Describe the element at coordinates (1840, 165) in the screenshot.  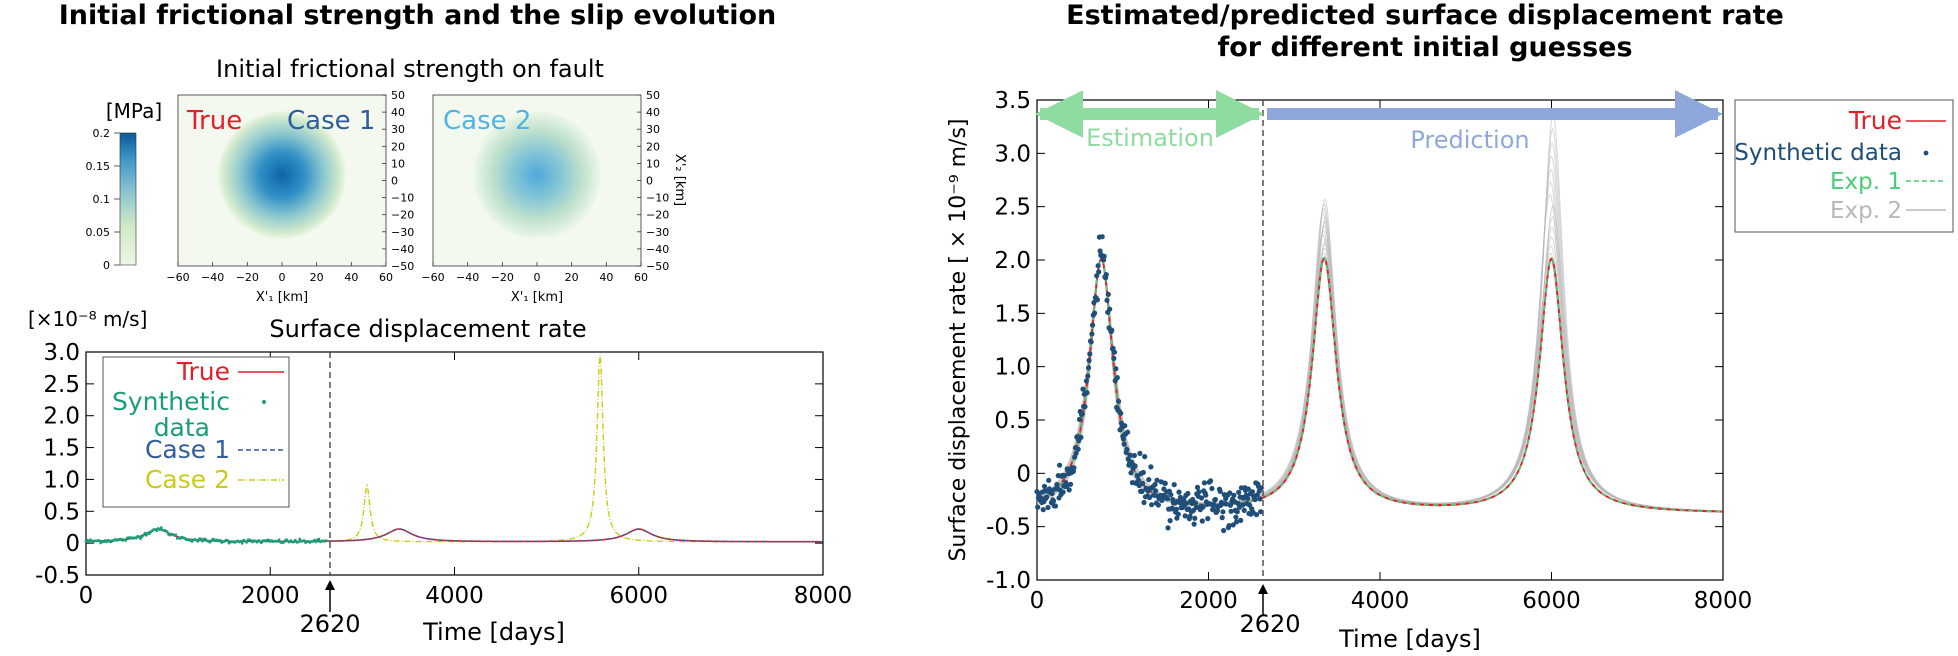
I see `right-legend-entries: True Synthetic data Exp. 1 Exp. 2` at that location.